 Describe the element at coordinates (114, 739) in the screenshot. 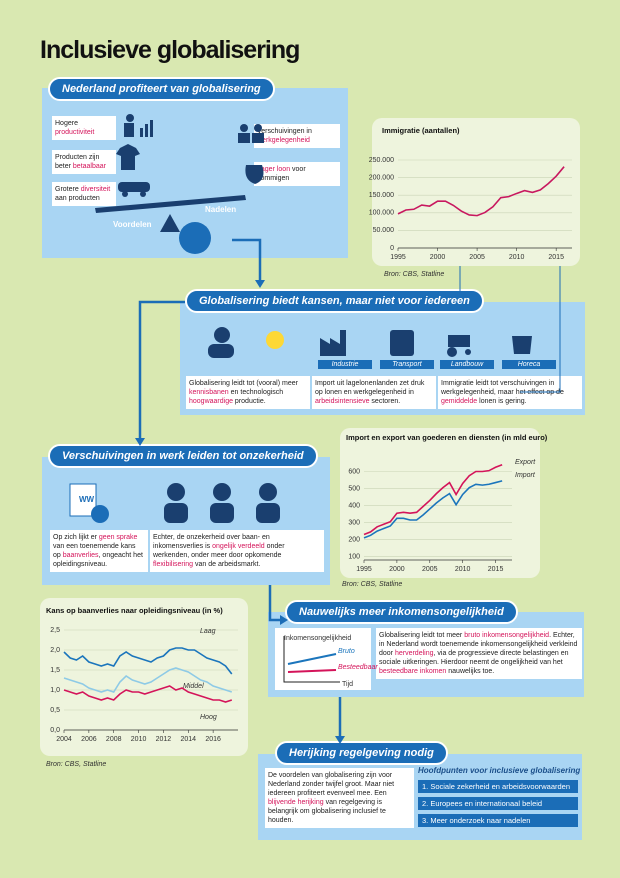

I see `x-tick-label: 2008` at that location.